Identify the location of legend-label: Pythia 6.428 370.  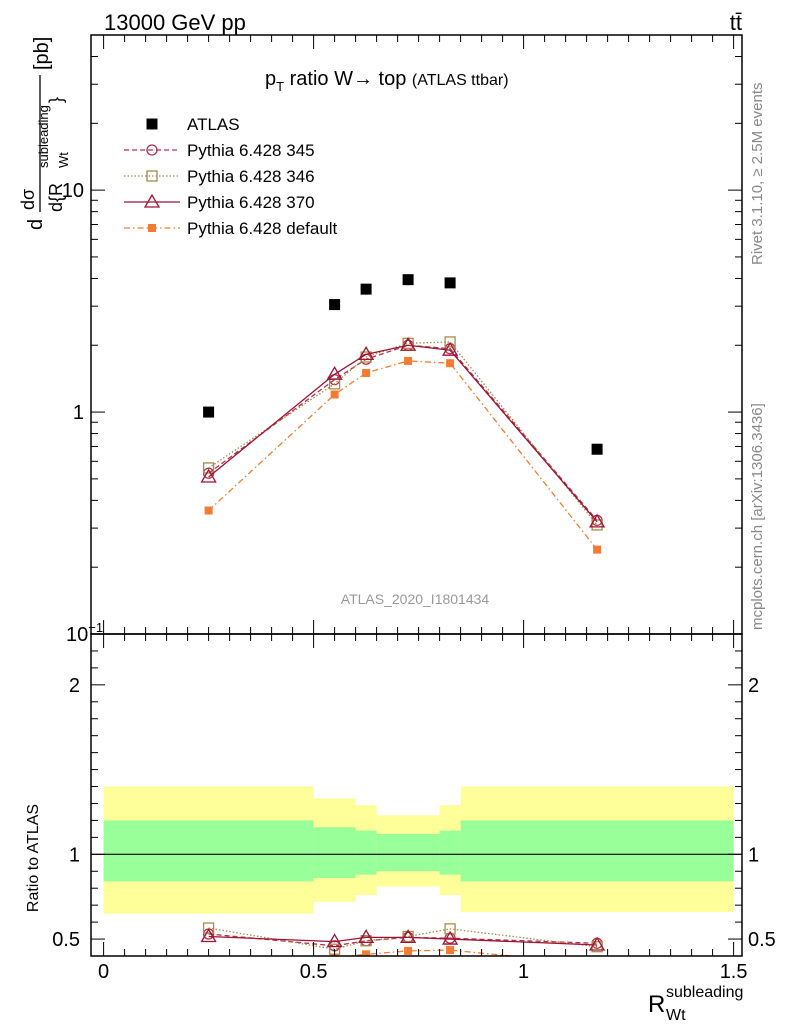
(251, 202).